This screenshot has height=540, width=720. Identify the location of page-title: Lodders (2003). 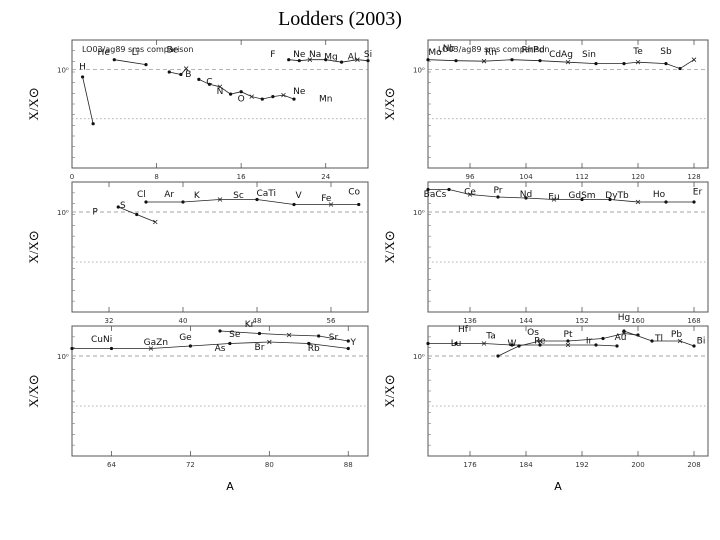
(340, 19).